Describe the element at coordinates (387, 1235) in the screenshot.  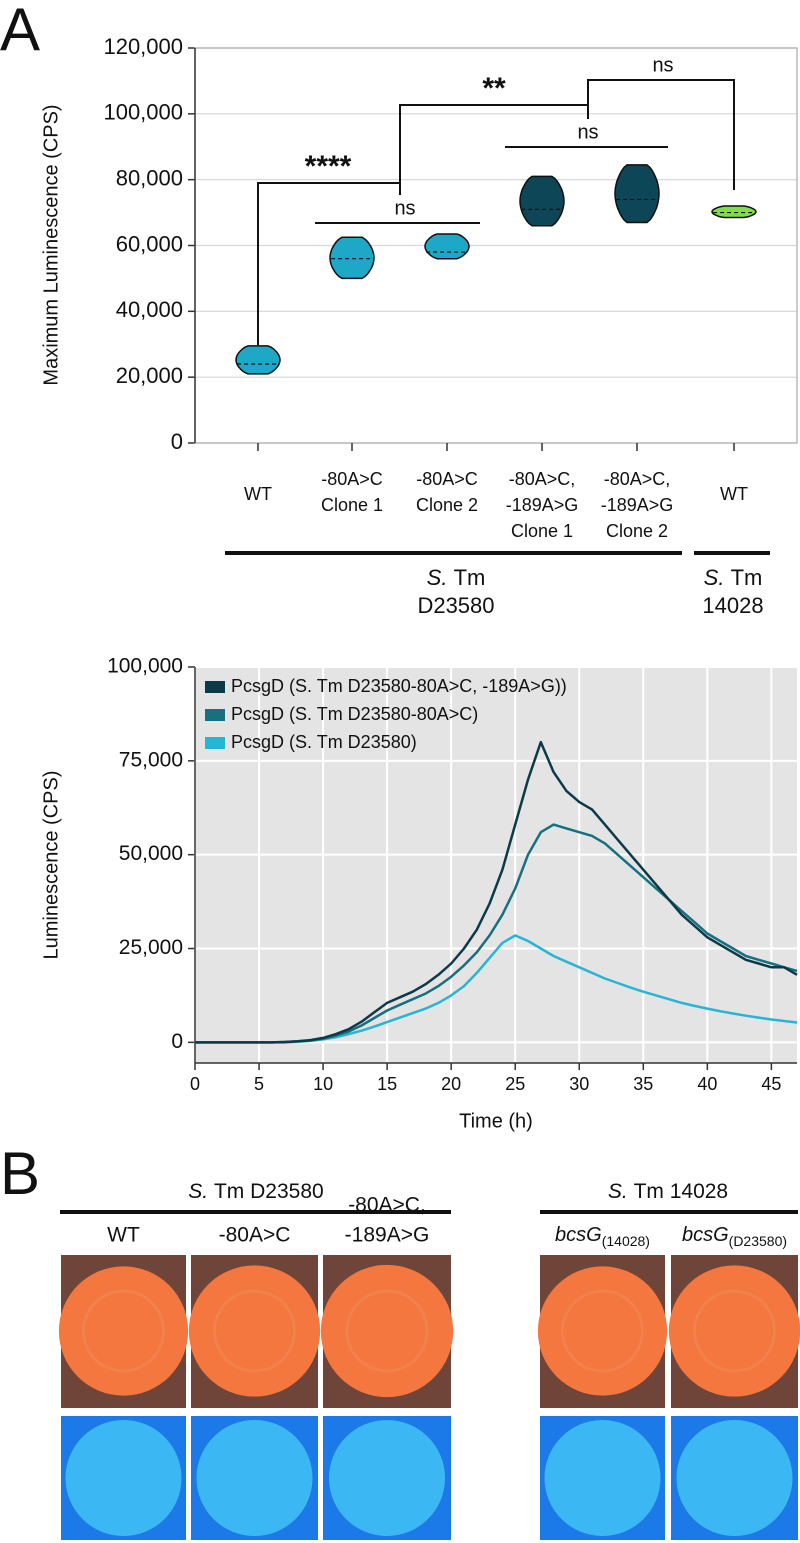
I see `column-label: -189A>G` at that location.